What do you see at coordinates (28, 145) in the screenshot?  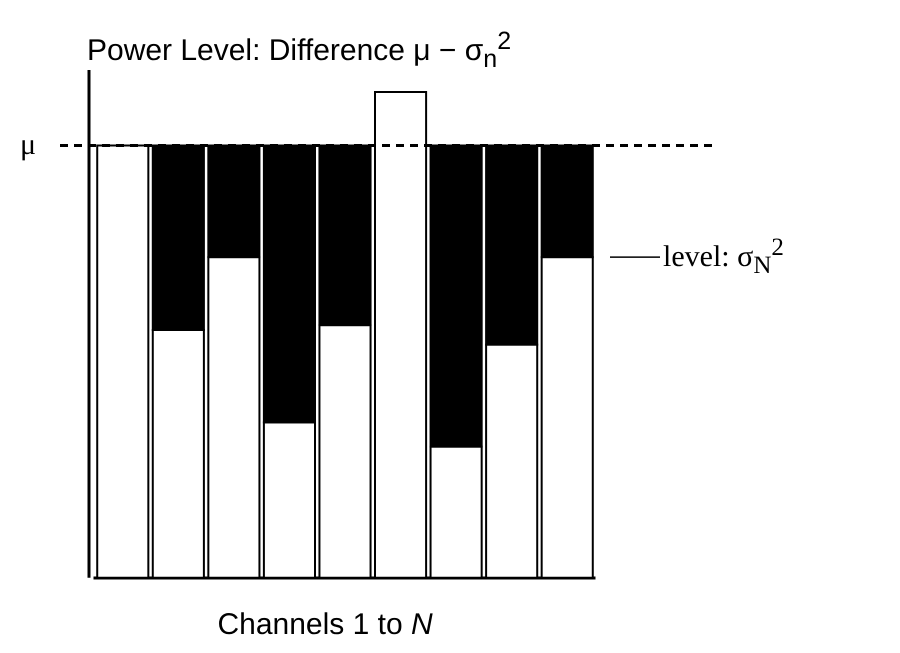 I see `ref-line-label: μ` at bounding box center [28, 145].